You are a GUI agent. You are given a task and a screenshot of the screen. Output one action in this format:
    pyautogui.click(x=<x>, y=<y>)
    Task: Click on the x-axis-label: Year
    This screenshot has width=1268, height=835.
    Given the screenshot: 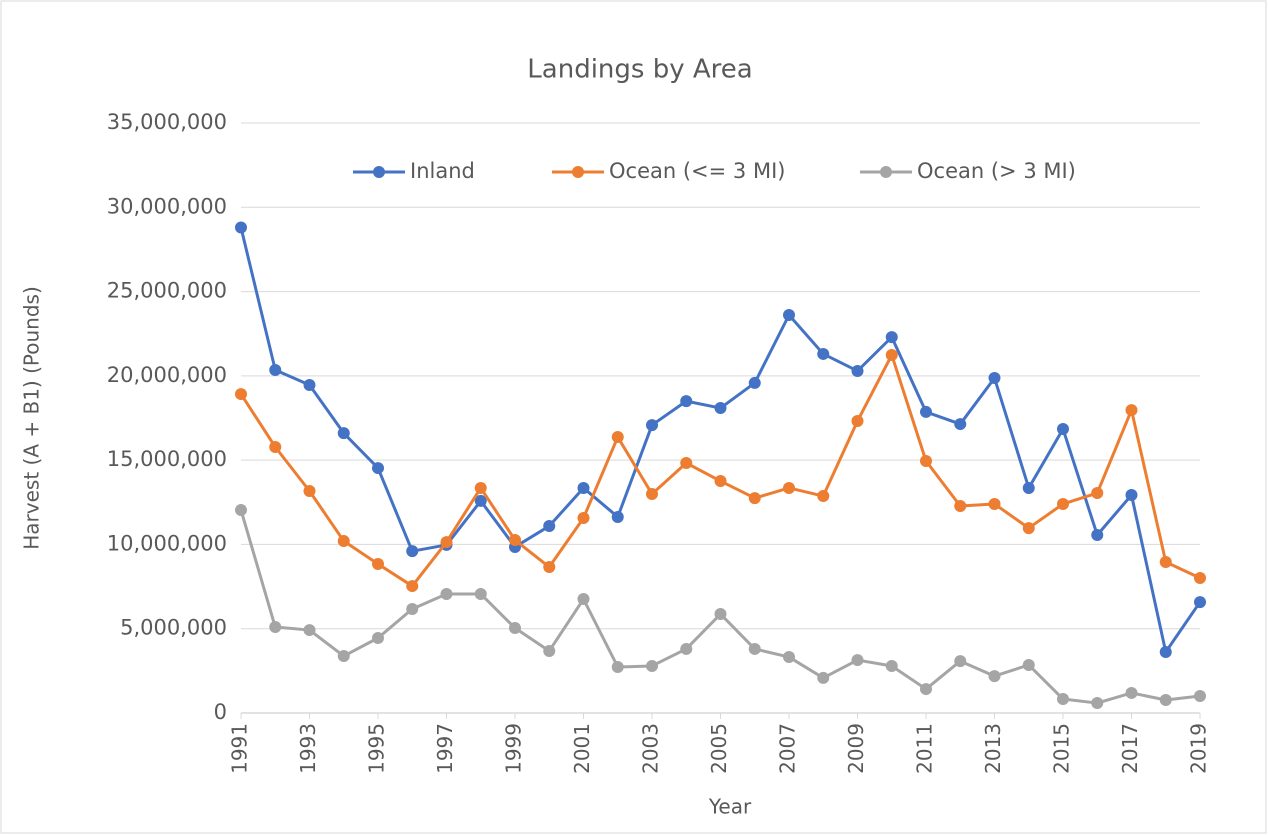 What is the action you would take?
    pyautogui.click(x=730, y=807)
    